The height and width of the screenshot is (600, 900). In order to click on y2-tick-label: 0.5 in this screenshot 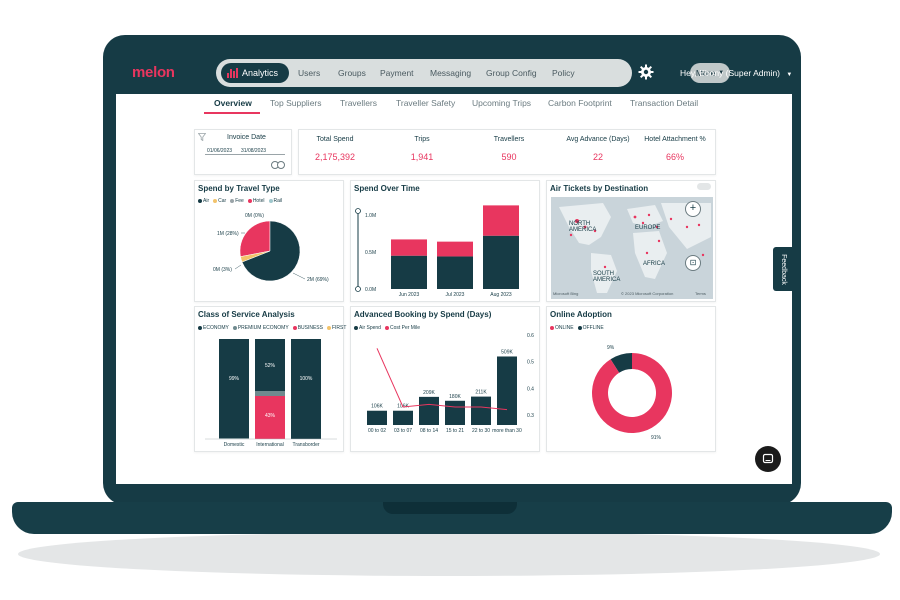, I will do `click(530, 363)`.